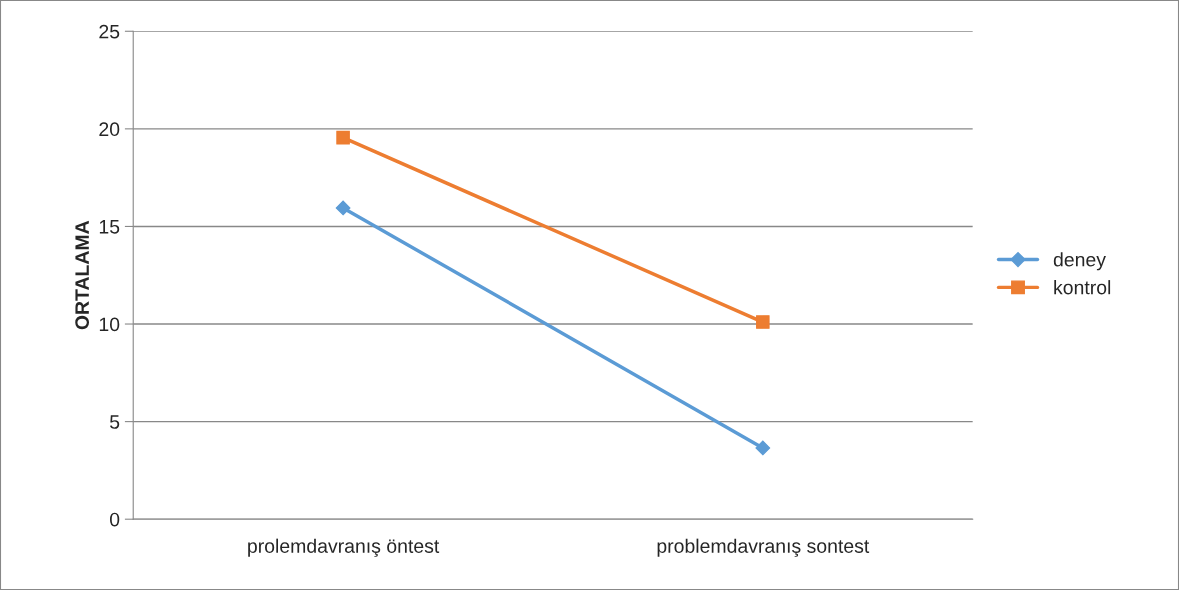 Image resolution: width=1179 pixels, height=590 pixels. Describe the element at coordinates (1079, 261) in the screenshot. I see `legend-label: deney` at that location.